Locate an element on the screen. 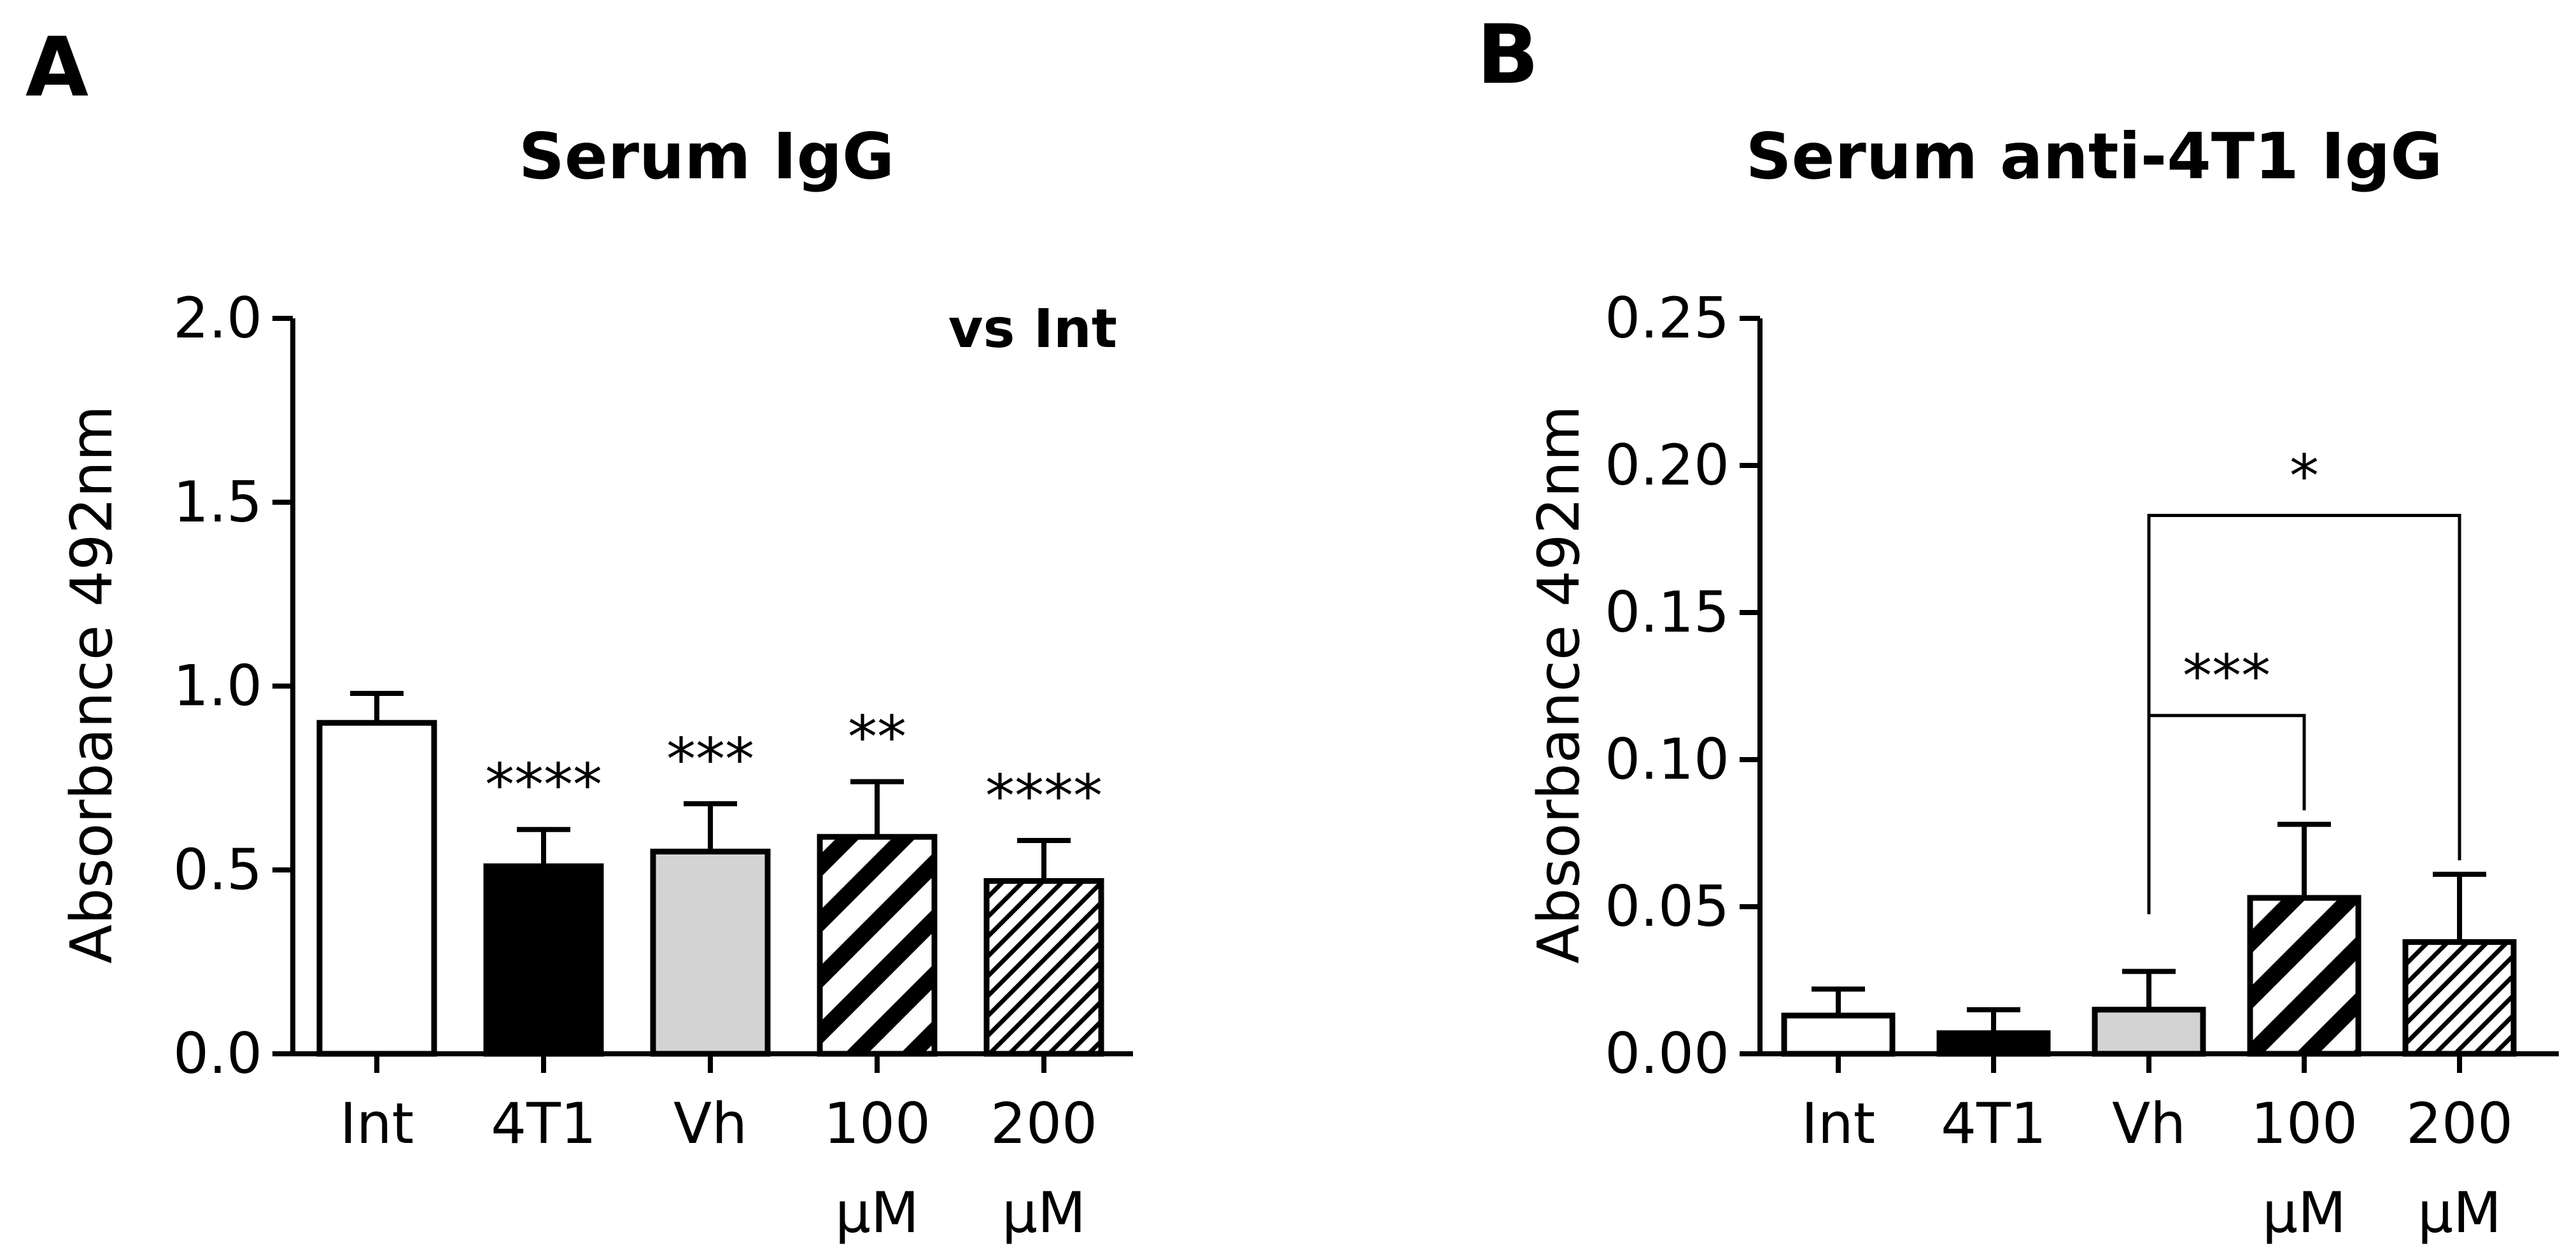 This screenshot has height=1255, width=2576. panel-b-significance-label: * is located at coordinates (2305, 477).